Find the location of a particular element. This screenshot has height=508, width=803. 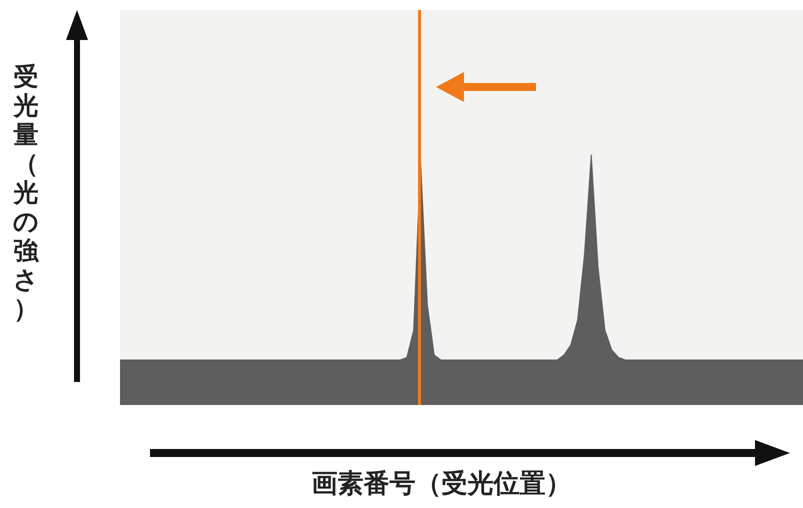

text: 受光量（光の強さ） is located at coordinates (26, 192).